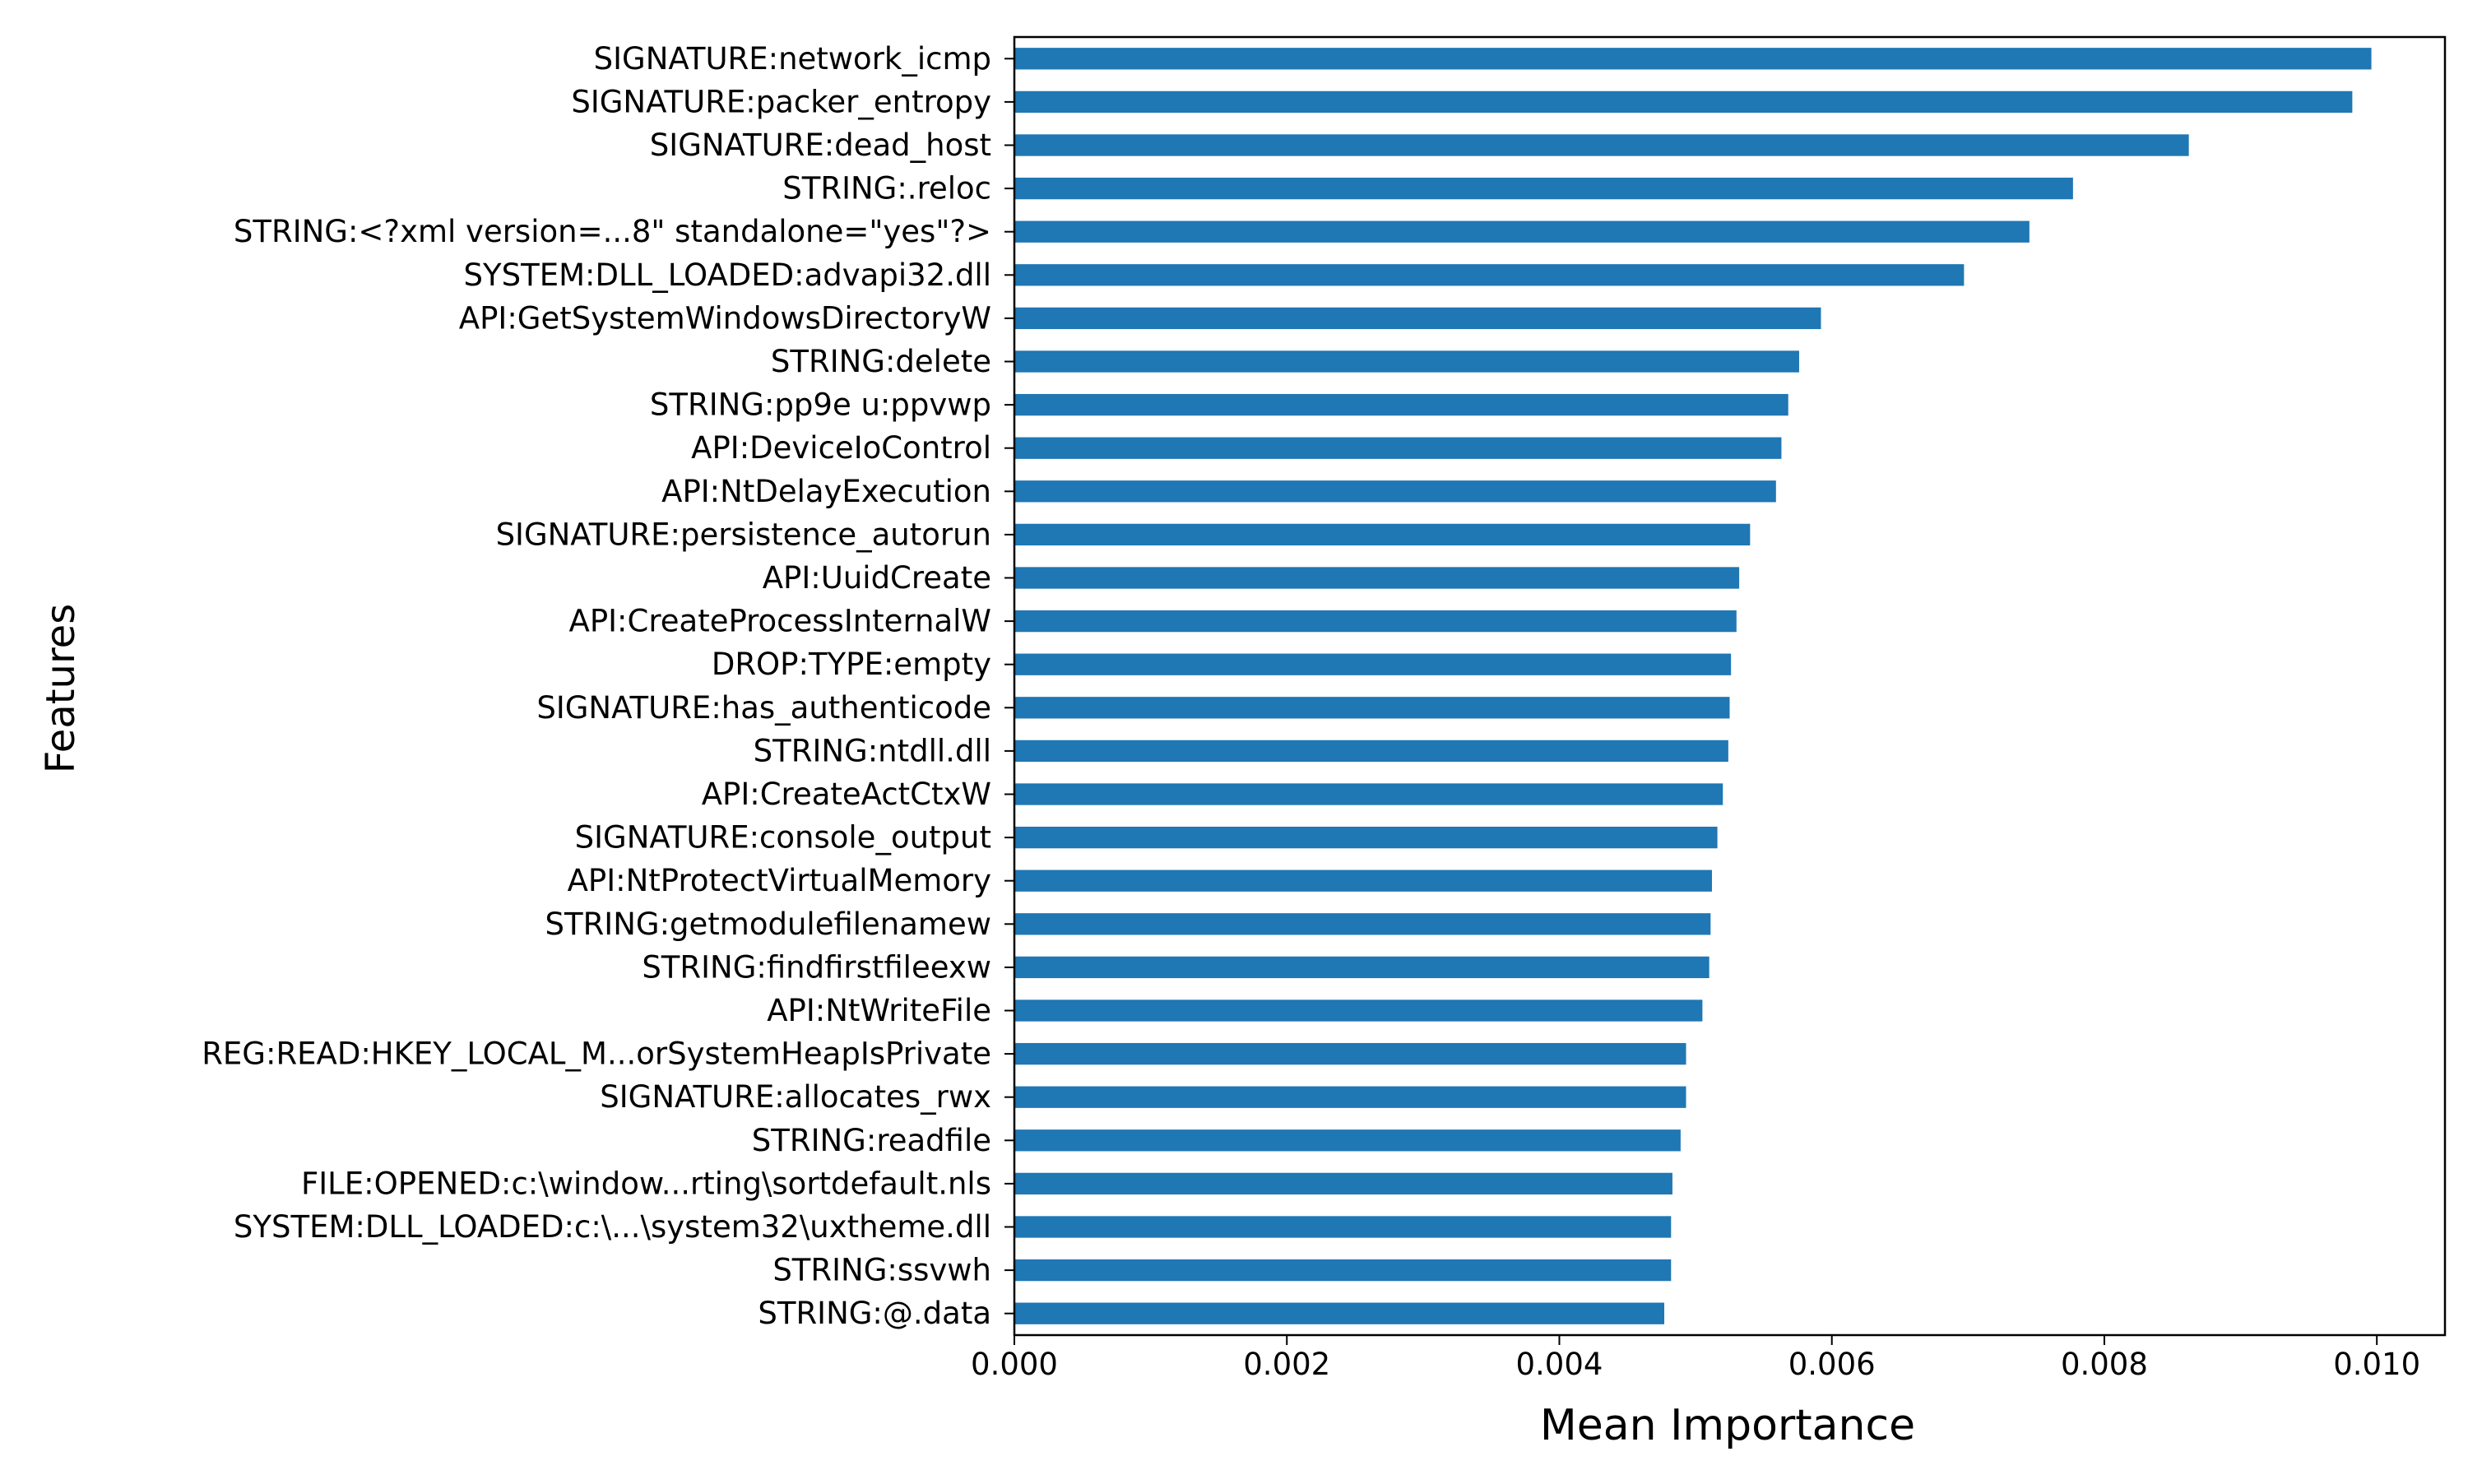 The height and width of the screenshot is (1484, 2468). Describe the element at coordinates (851, 664) in the screenshot. I see `y-tick-label: DROP:TYPE:empty` at that location.